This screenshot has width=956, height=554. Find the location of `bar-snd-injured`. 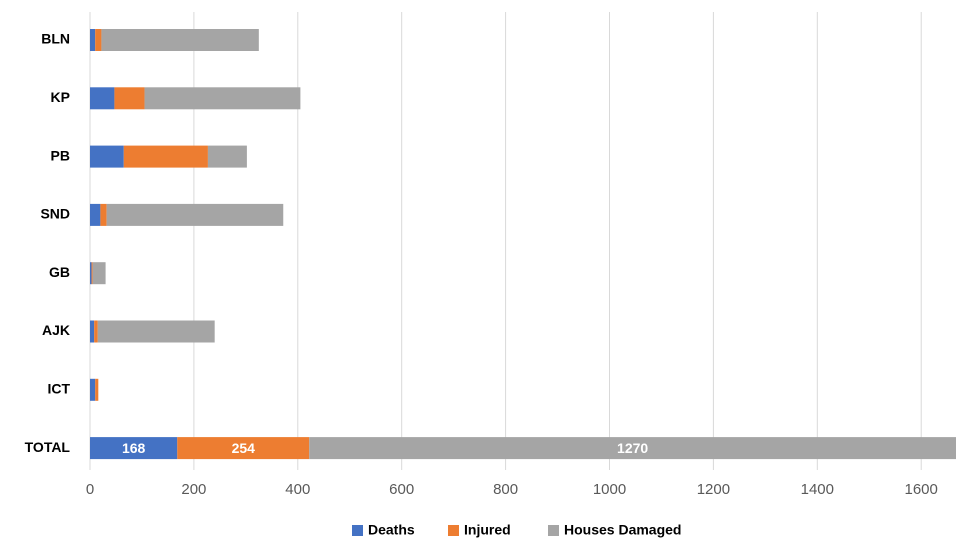

bar-snd-injured is located at coordinates (103, 214).